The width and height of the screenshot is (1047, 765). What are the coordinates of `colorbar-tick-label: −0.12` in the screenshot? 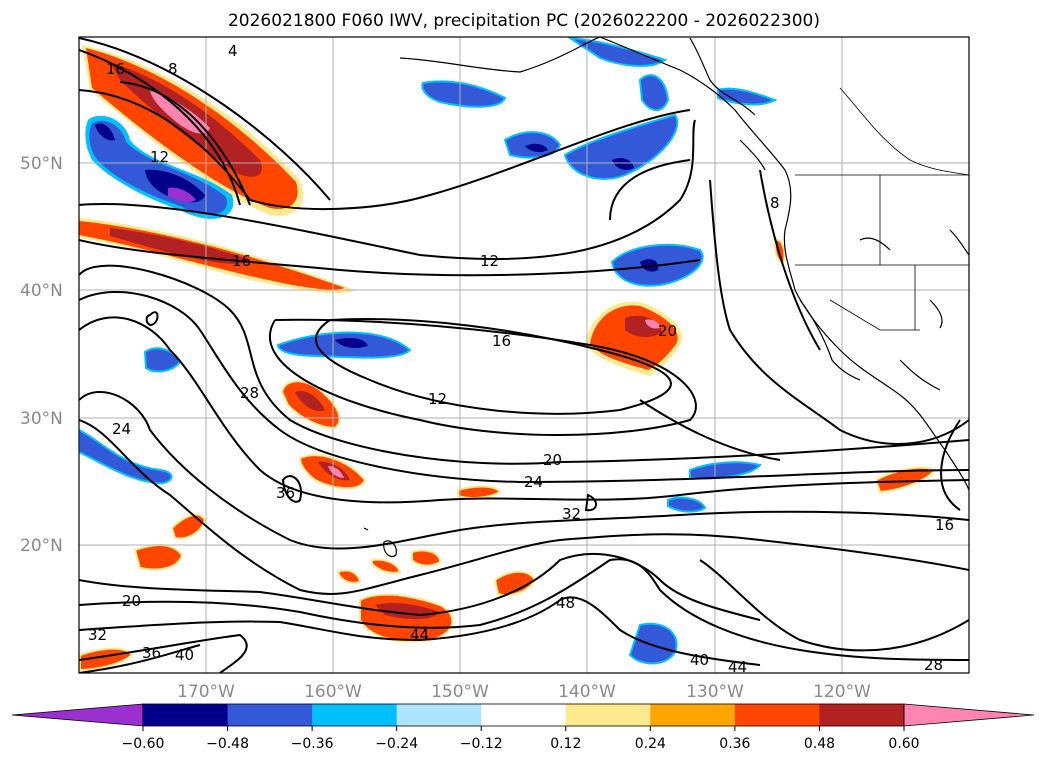 It's located at (481, 744).